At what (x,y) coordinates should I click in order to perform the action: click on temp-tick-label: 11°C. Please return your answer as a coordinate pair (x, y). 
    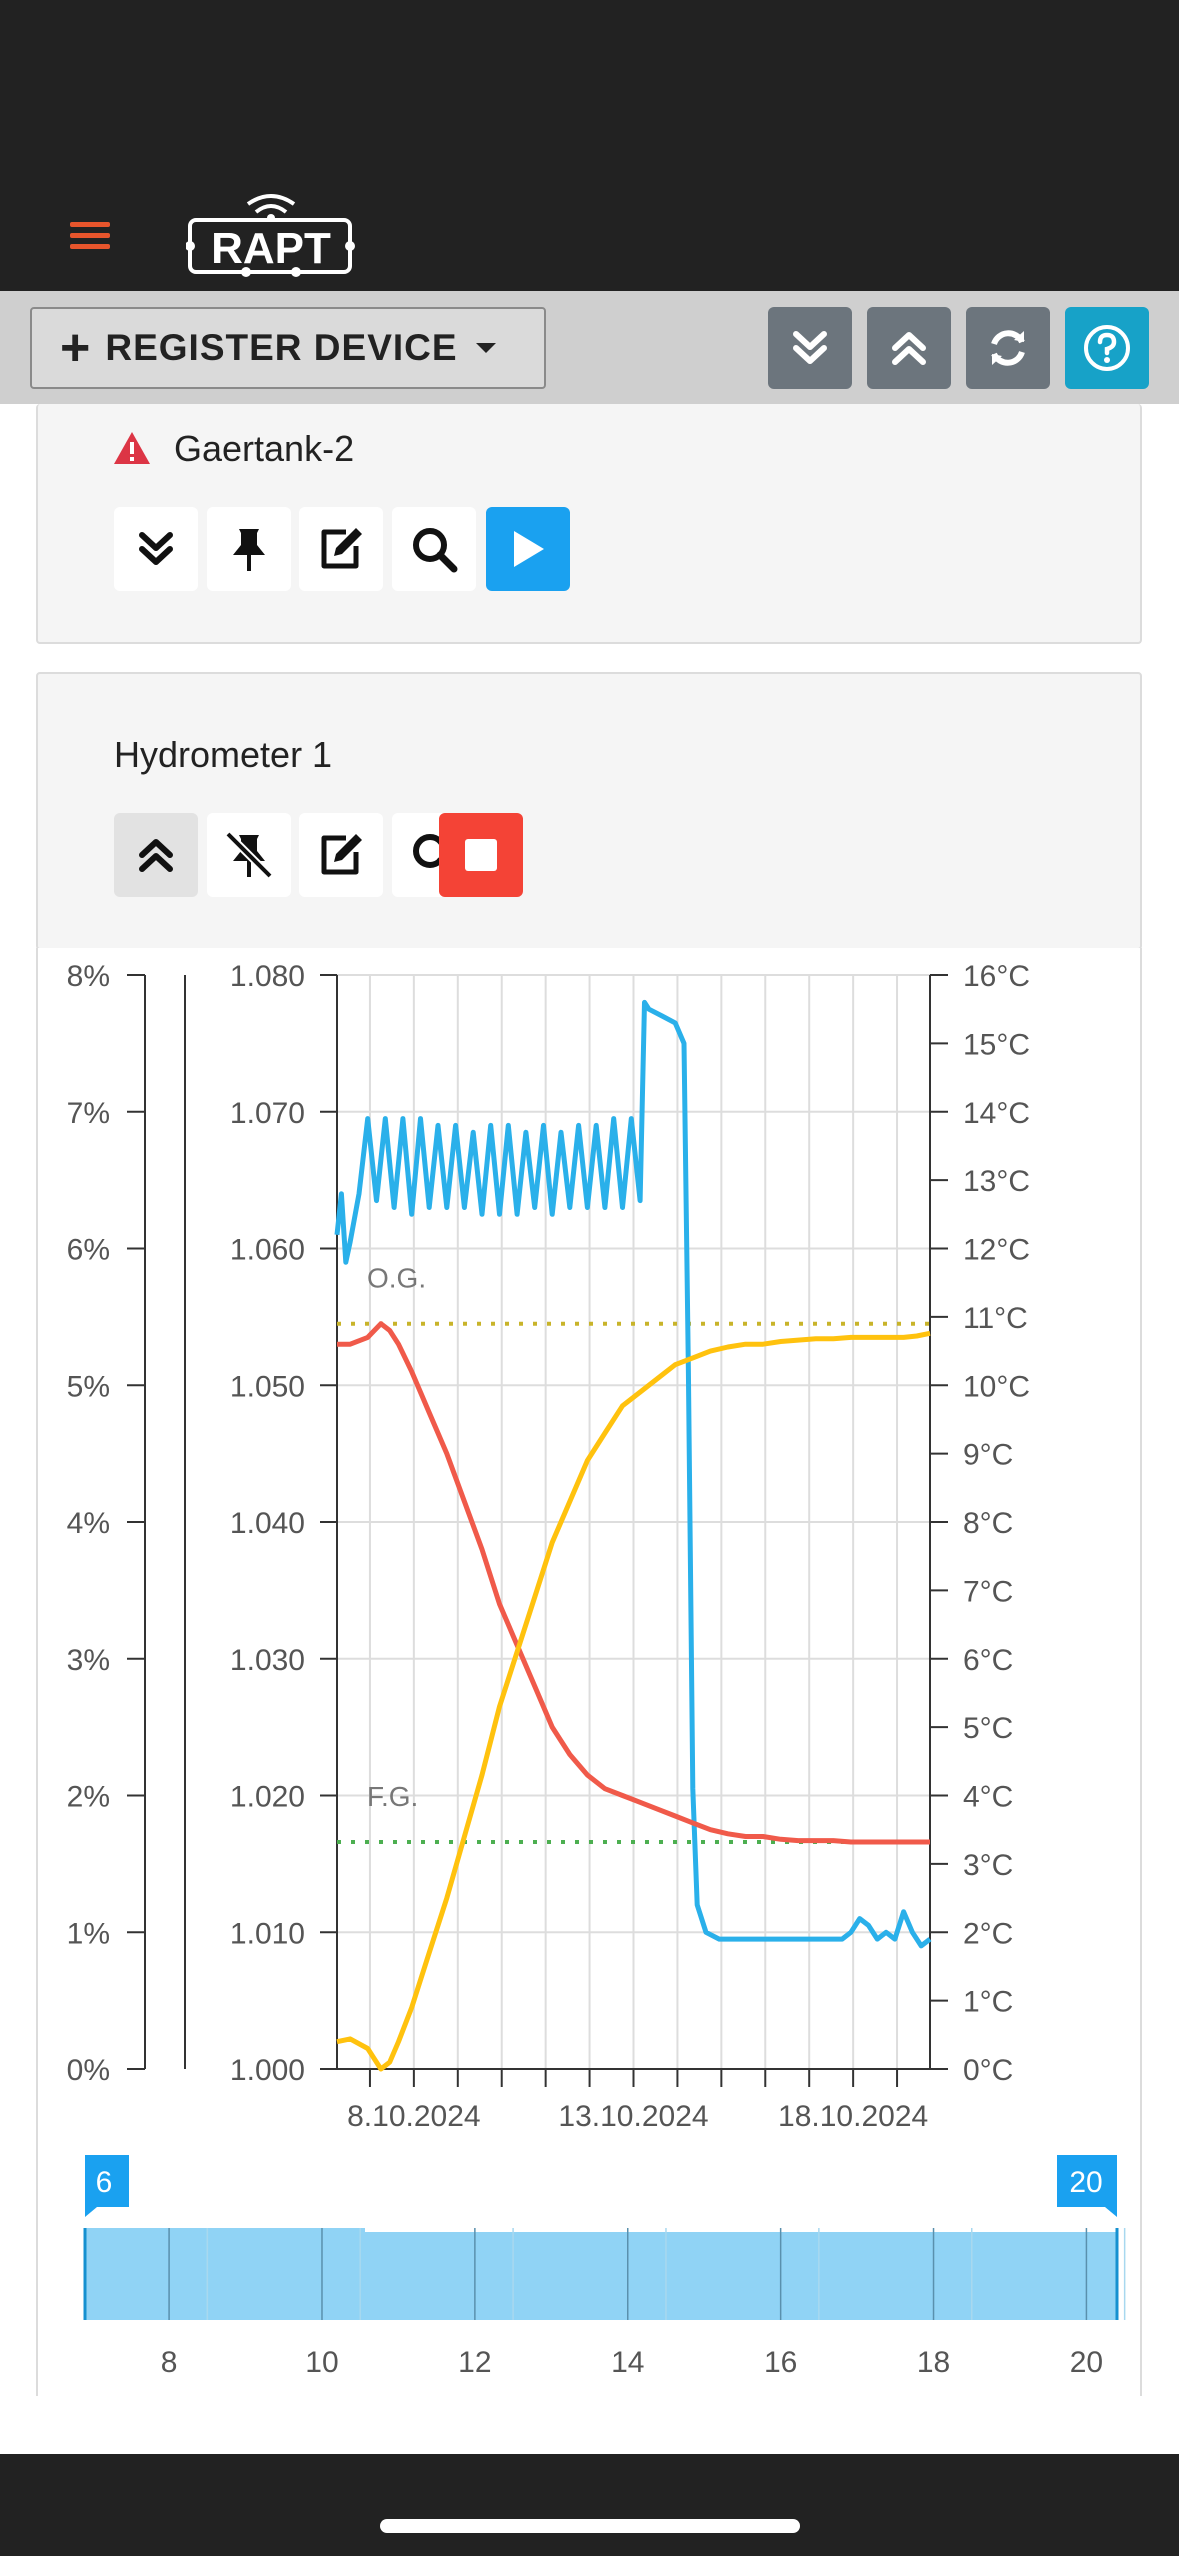
    Looking at the image, I should click on (995, 1318).